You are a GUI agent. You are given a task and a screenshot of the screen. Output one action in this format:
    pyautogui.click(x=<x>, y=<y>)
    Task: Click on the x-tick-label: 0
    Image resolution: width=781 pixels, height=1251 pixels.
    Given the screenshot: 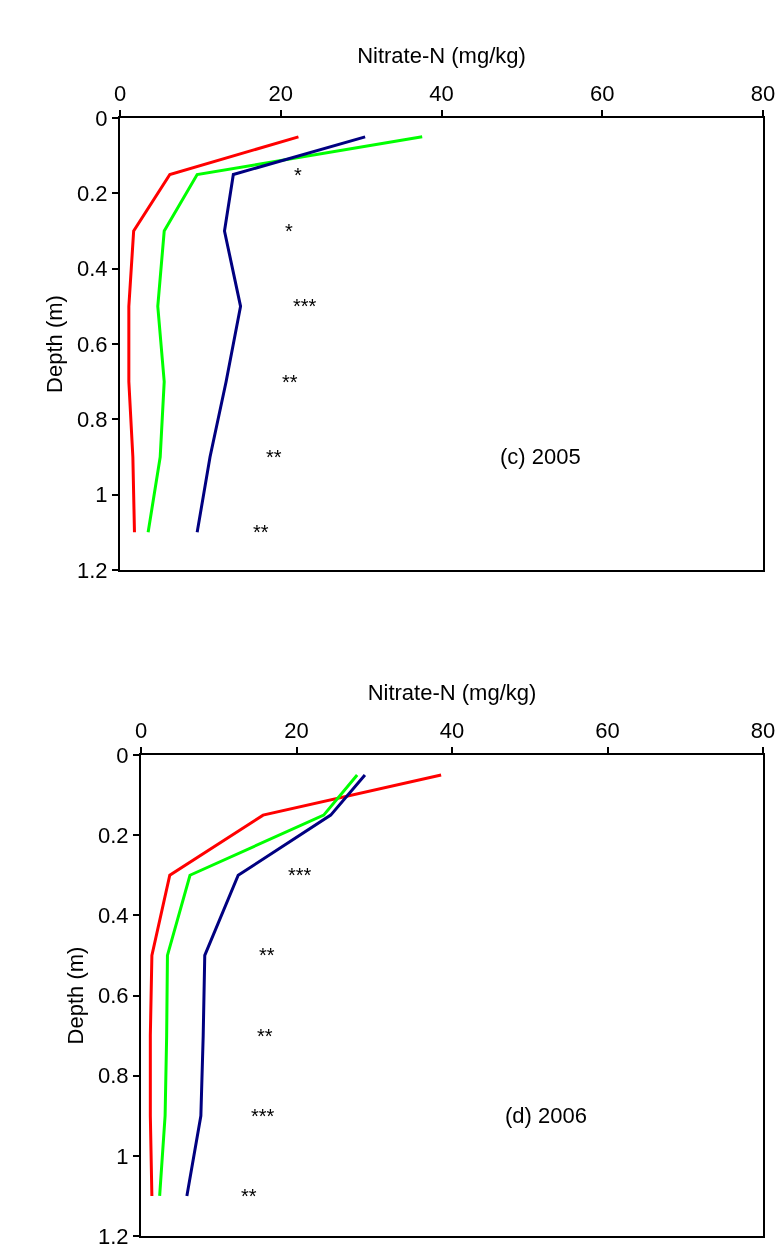 What is the action you would take?
    pyautogui.click(x=141, y=731)
    